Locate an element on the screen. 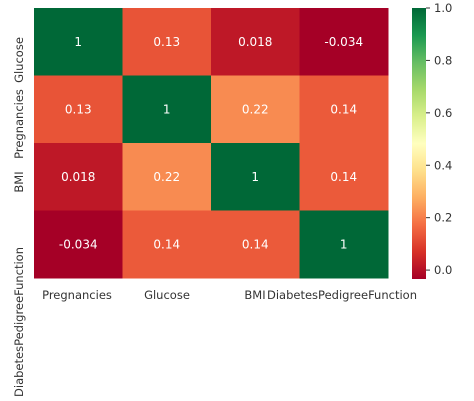 Image resolution: width=474 pixels, height=401 pixels. cell-value-r1-c2: 0.22 is located at coordinates (255, 109).